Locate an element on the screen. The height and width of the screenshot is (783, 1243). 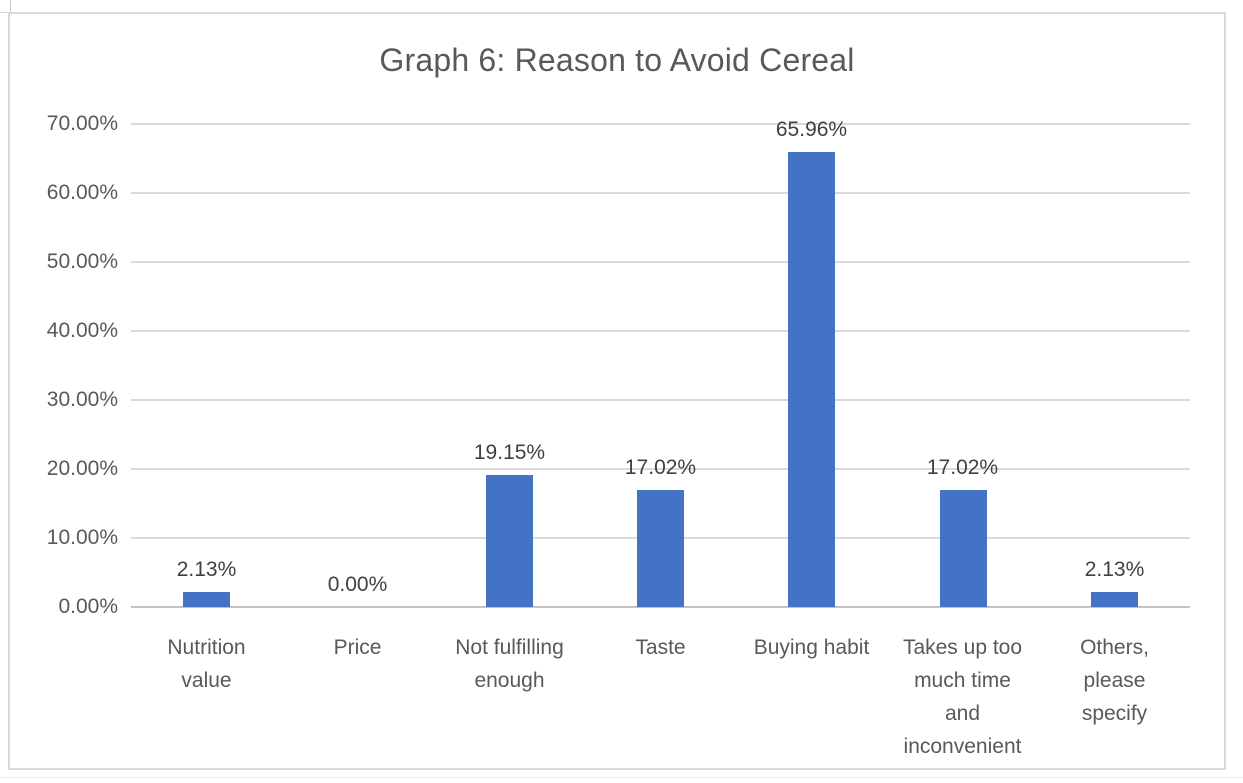
x-category-label: Buying habit is located at coordinates (811, 647).